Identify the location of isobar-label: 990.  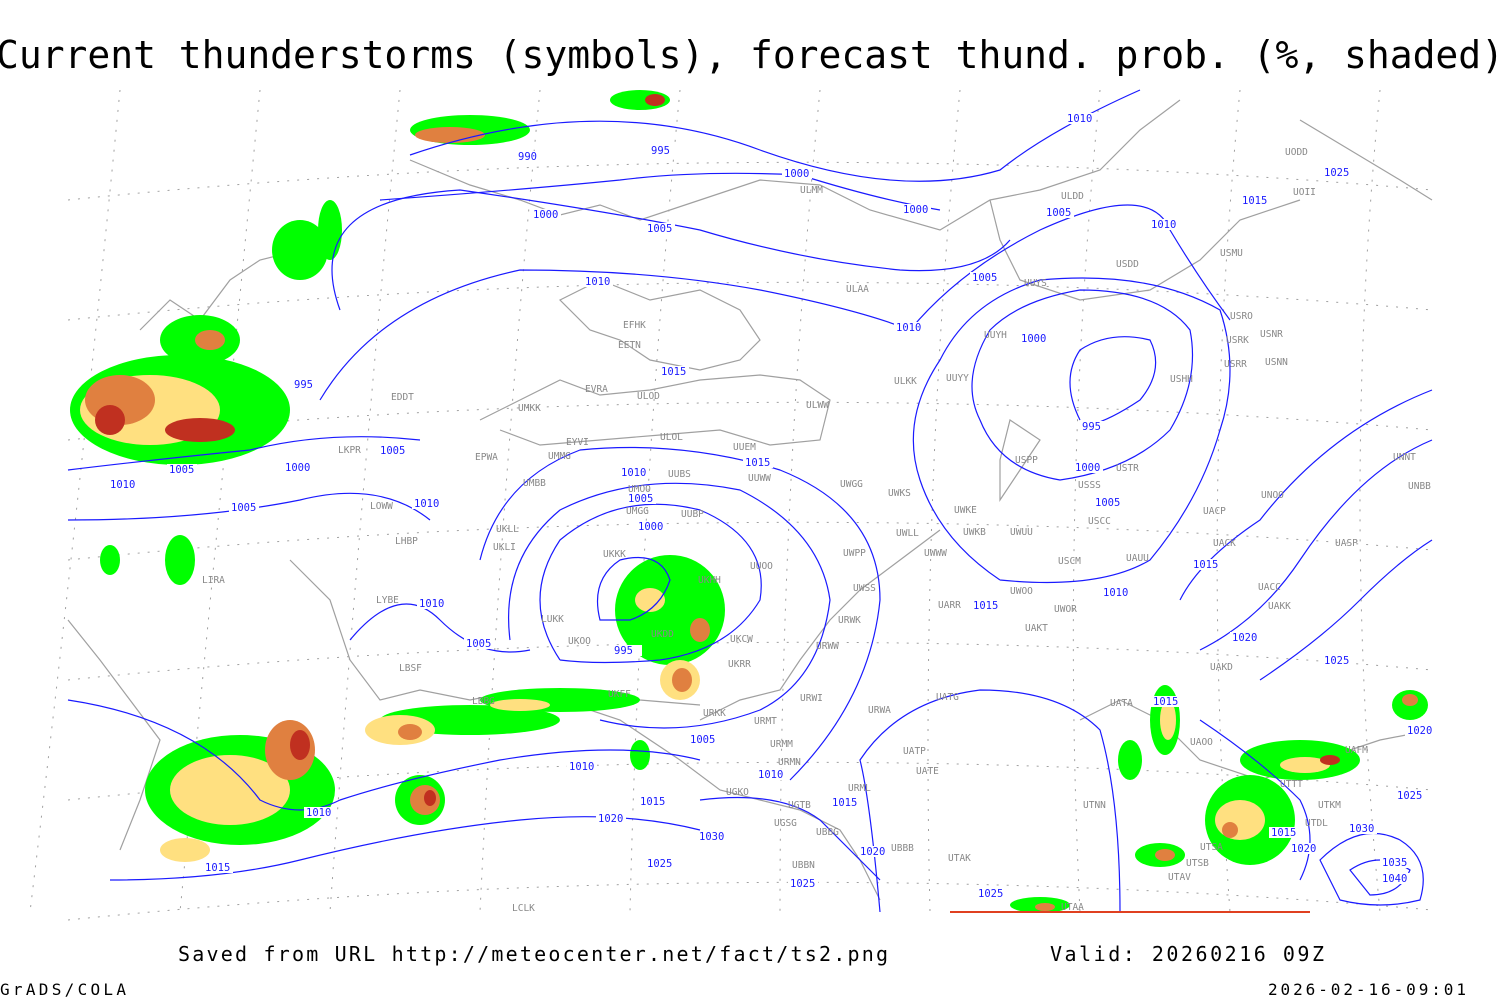
(527, 157).